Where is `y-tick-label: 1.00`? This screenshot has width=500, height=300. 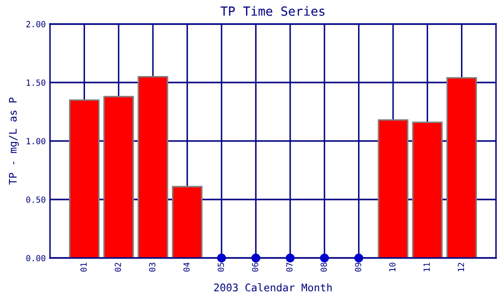 y-tick-label: 1.00 is located at coordinates (36, 141).